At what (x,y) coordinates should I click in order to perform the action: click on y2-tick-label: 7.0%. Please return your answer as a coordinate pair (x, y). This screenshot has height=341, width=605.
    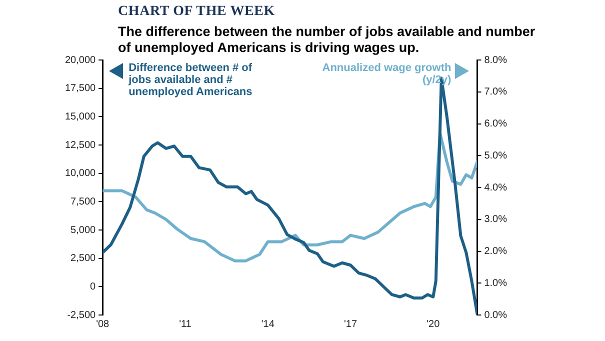
    Looking at the image, I should click on (496, 92).